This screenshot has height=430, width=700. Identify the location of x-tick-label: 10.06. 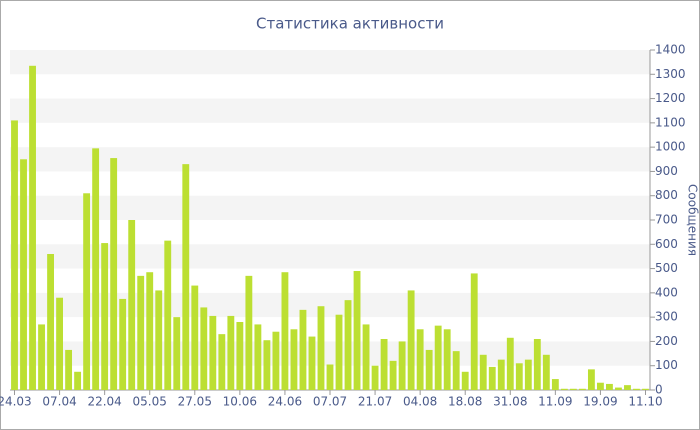
(240, 402).